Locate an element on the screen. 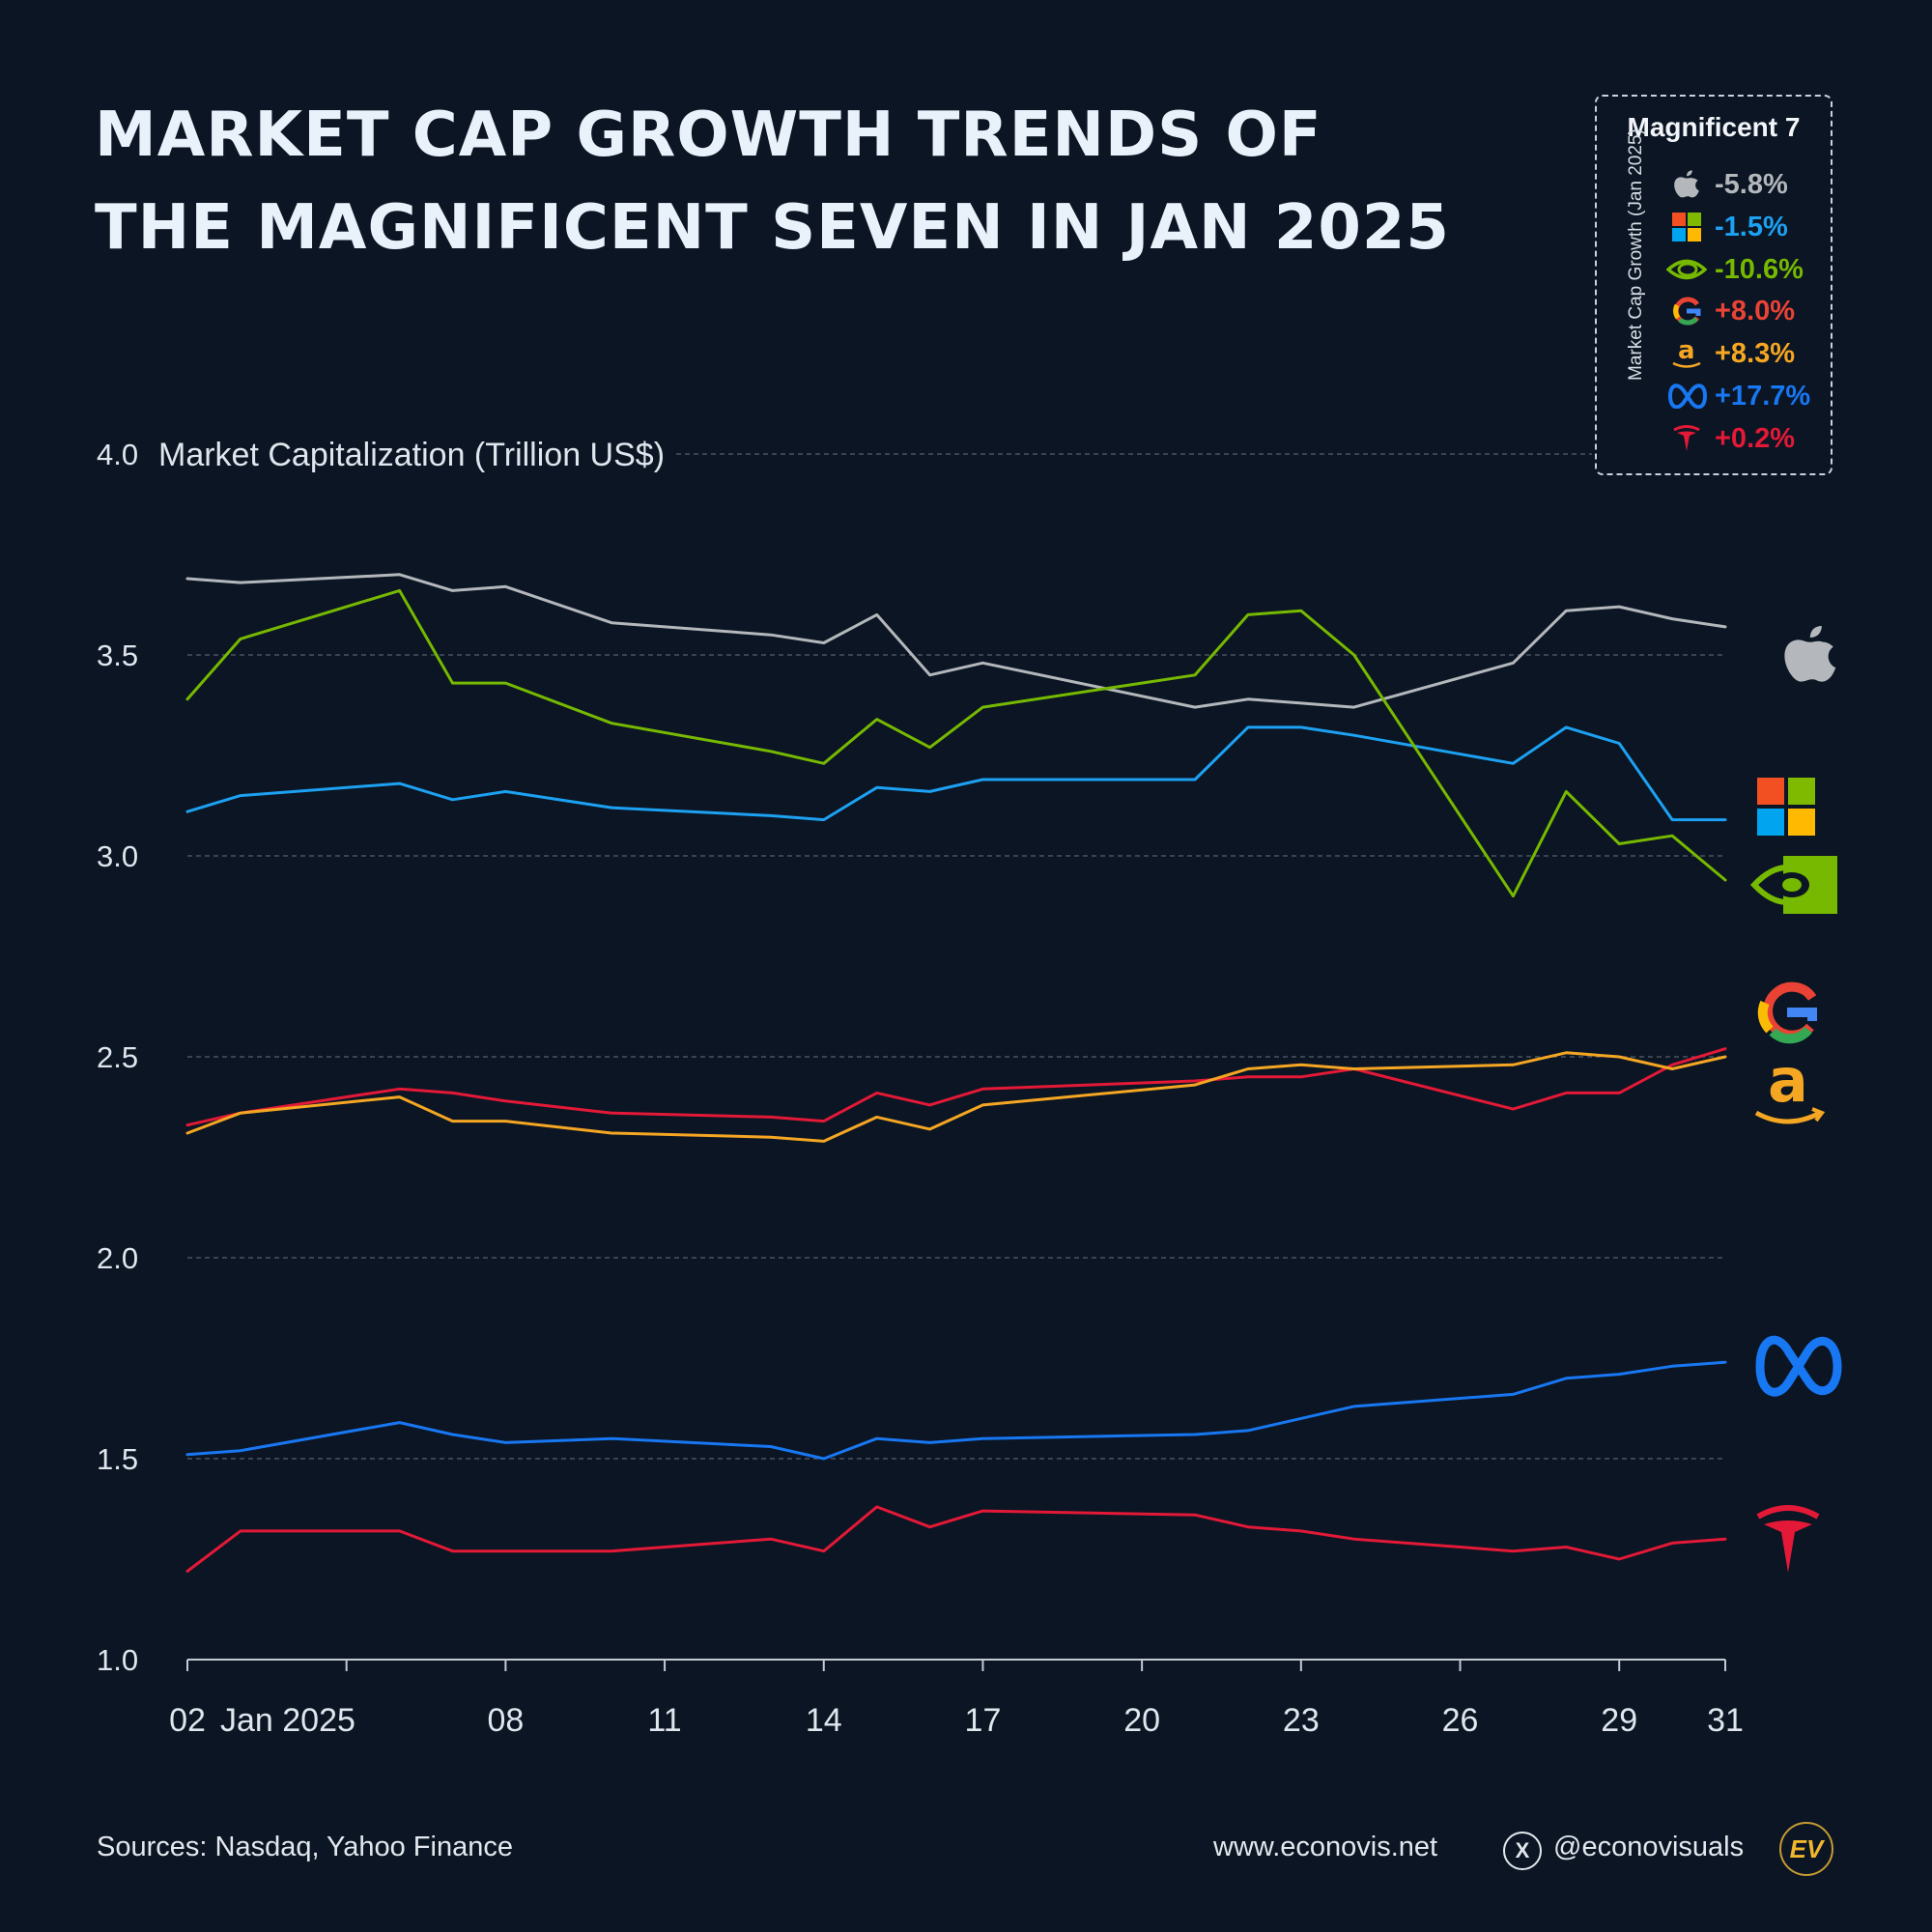  series-line-amazon is located at coordinates (956, 1097).